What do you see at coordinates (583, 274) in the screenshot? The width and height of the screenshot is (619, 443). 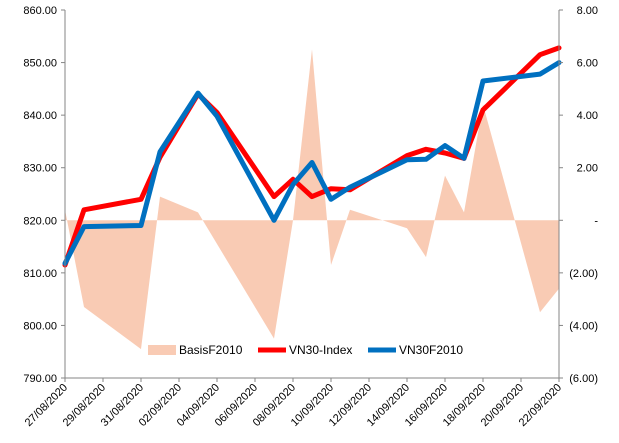 I see `y-right-tick-label: (2.00)` at bounding box center [583, 274].